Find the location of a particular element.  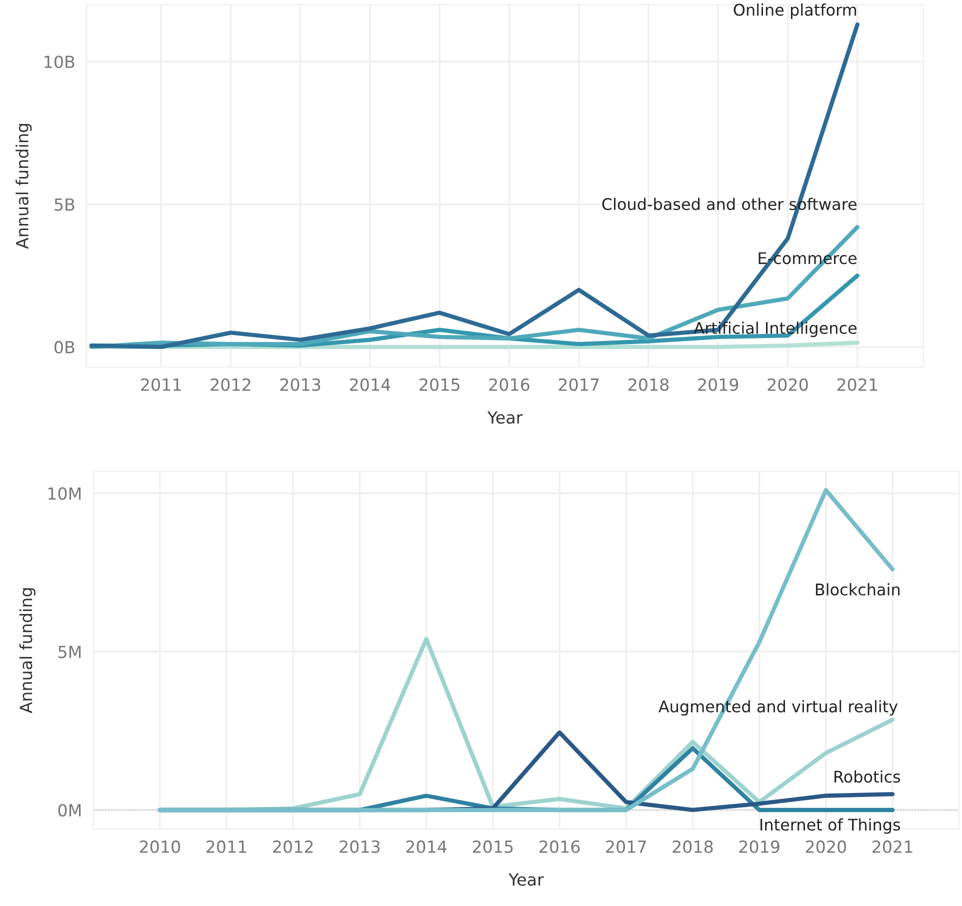

y-tick-label: 0M is located at coordinates (69, 810).